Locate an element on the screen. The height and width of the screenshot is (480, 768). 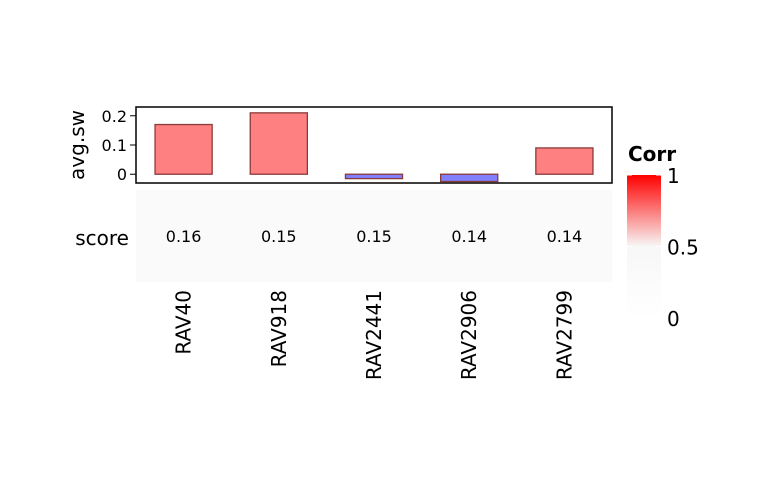
column-label-rav2799: RAV2799 is located at coordinates (564, 335).